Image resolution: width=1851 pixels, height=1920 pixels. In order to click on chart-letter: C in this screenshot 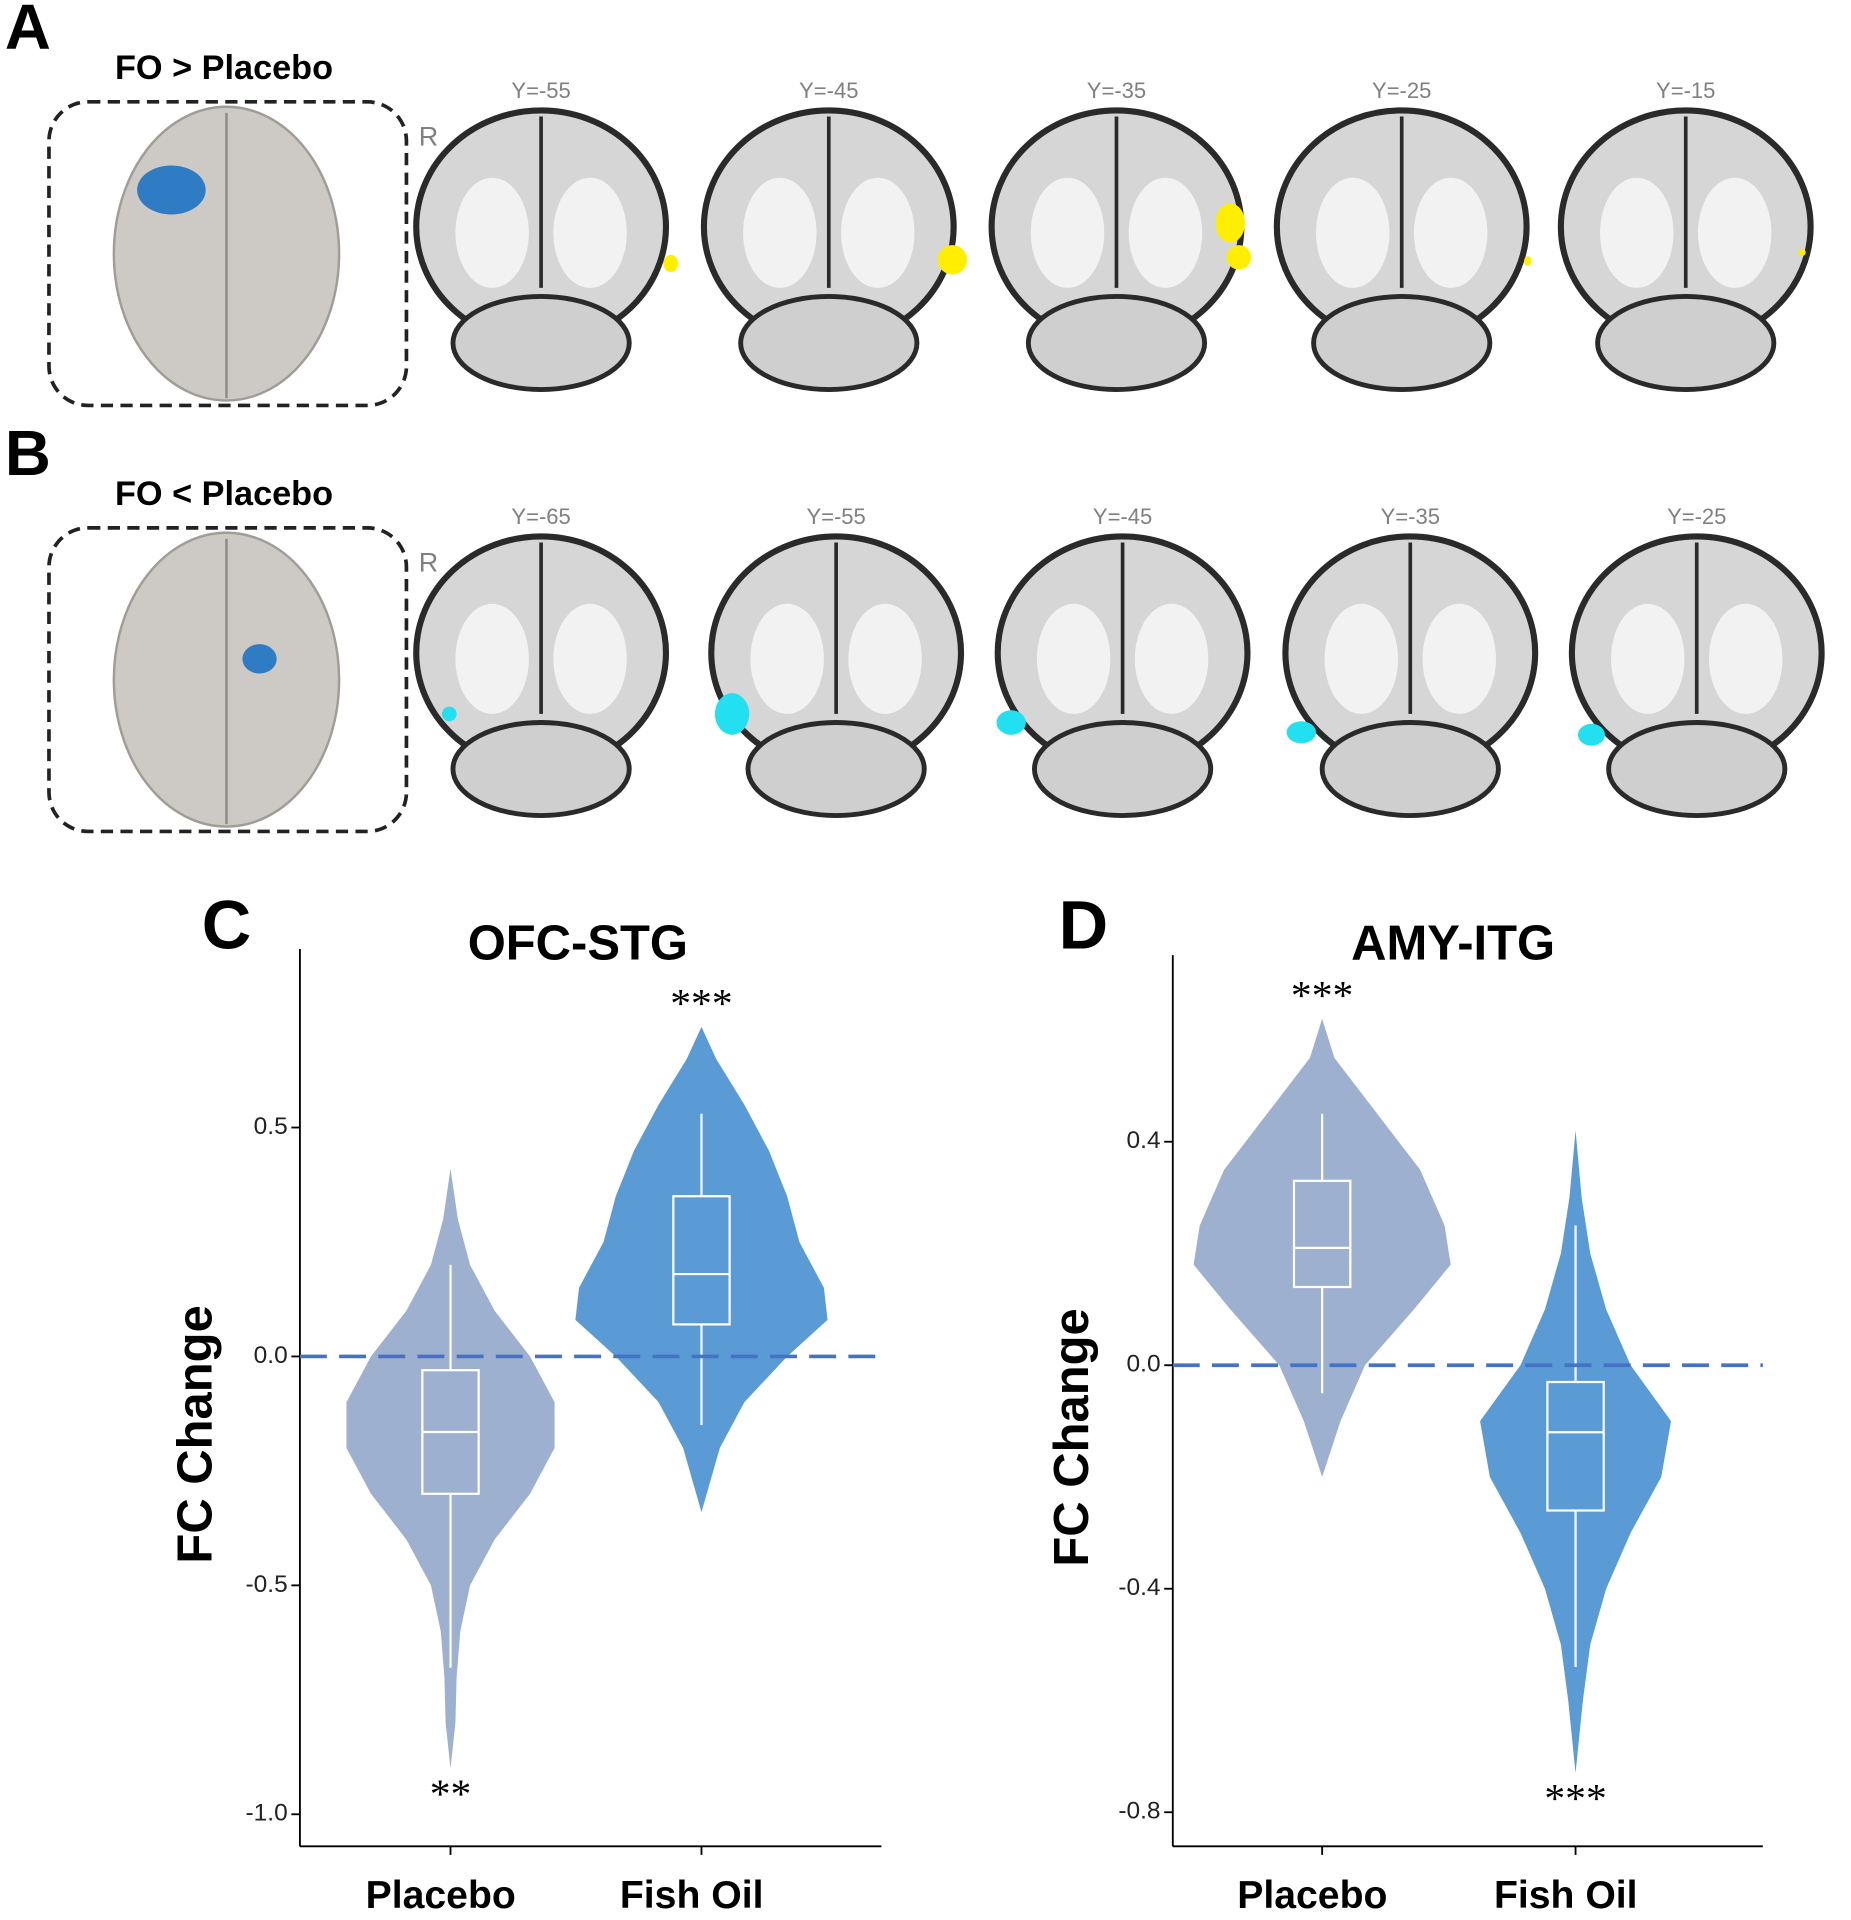, I will do `click(227, 925)`.